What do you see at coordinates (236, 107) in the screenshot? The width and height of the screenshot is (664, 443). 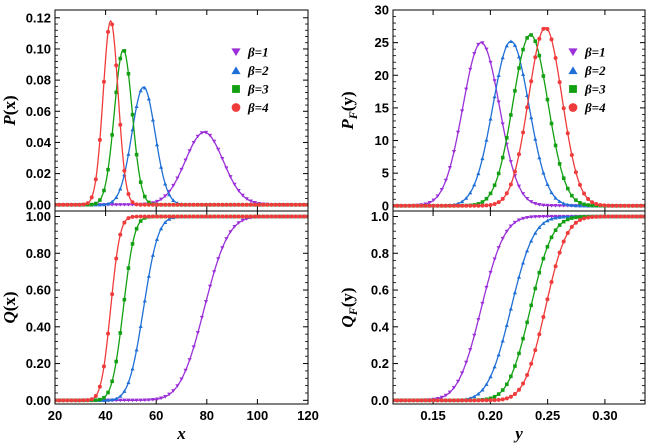 I see `legend-marker` at bounding box center [236, 107].